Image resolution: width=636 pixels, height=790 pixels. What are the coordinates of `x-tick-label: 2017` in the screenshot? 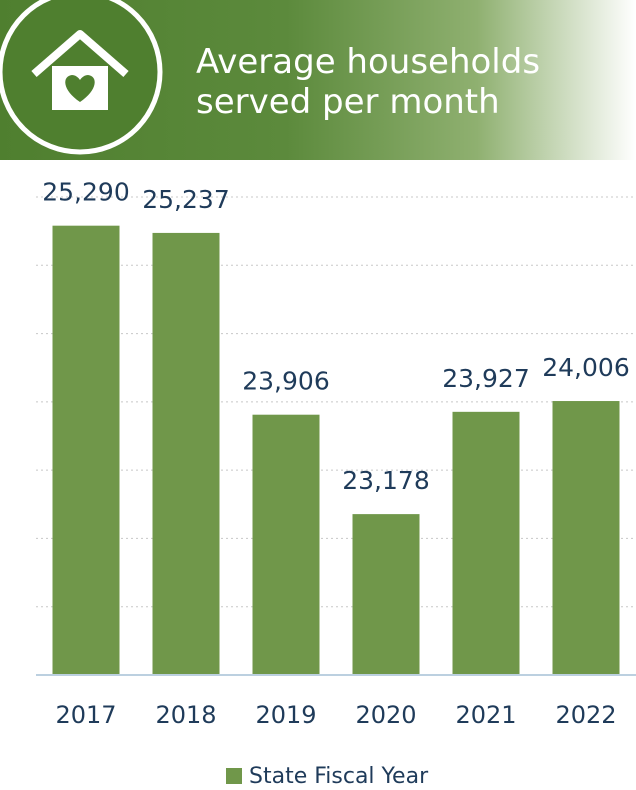 It's located at (85, 715).